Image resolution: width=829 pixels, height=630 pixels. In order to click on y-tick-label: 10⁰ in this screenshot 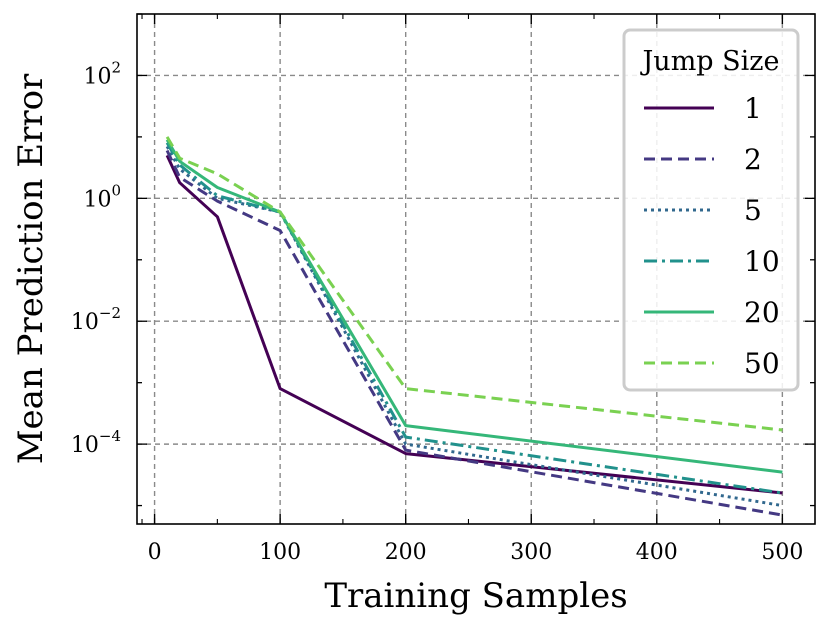, I will do `click(102, 196)`.